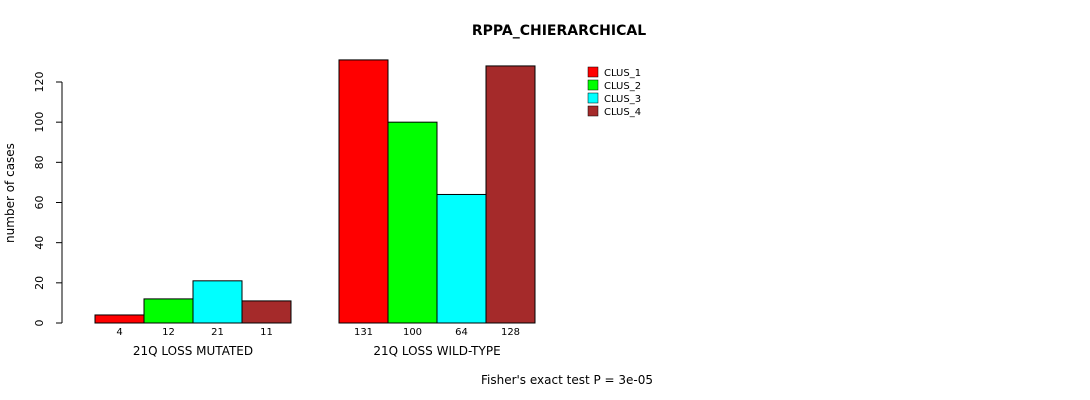 This screenshot has width=1090, height=400. Describe the element at coordinates (436, 351) in the screenshot. I see `category-label: 21Q LOSS WILD-TYPE` at that location.